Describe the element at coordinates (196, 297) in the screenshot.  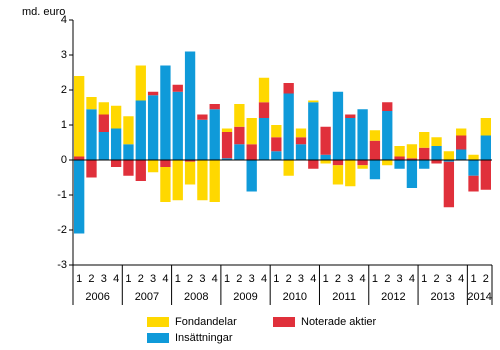
I see `year-label: 2008` at that location.